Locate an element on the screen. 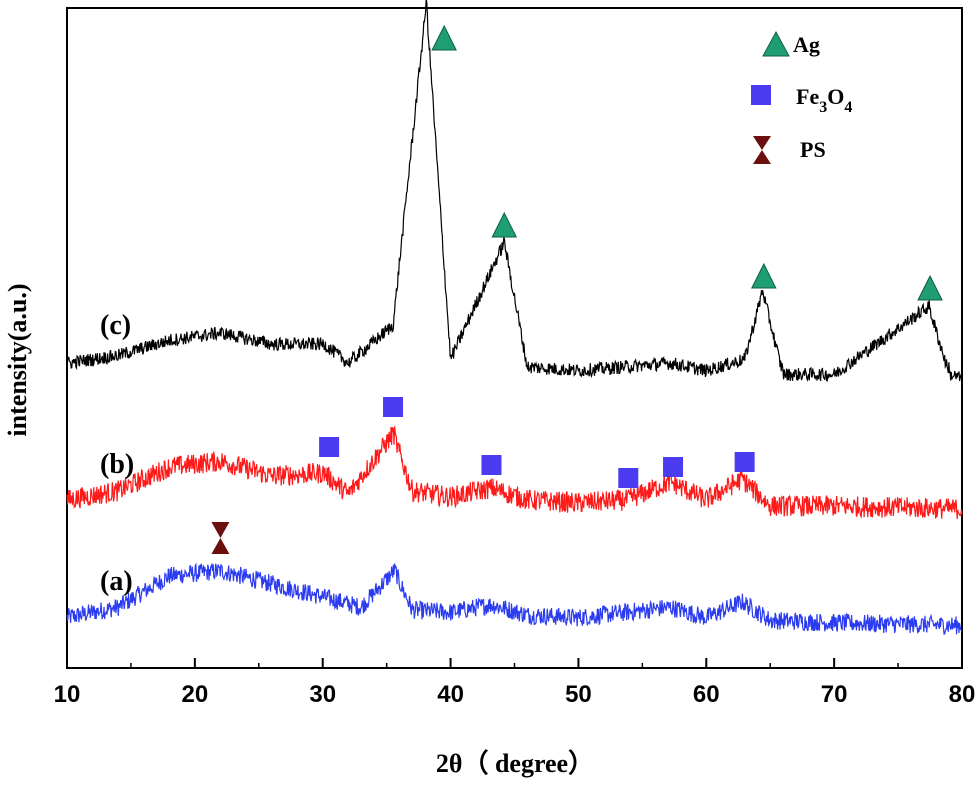  x-tick-label: 40 is located at coordinates (450, 694).